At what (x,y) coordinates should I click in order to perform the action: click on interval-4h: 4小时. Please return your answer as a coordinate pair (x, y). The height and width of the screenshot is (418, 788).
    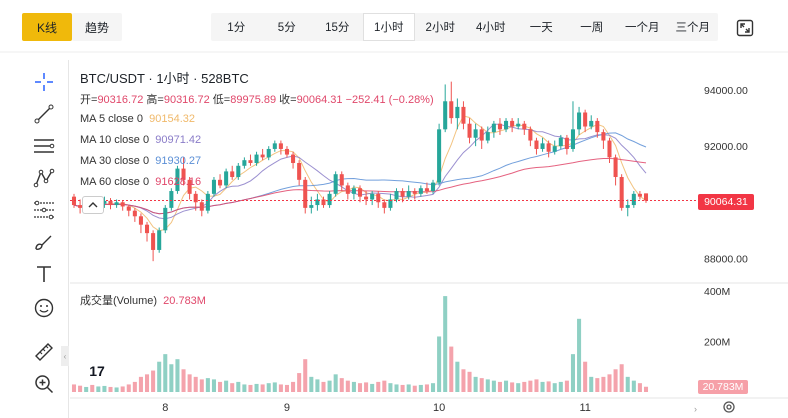
    Looking at the image, I should click on (491, 28).